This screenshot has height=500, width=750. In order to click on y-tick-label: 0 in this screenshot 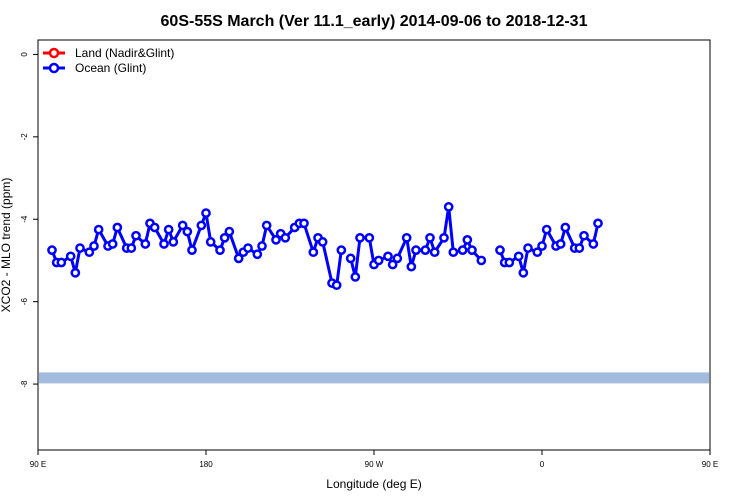, I will do `click(24, 54)`.